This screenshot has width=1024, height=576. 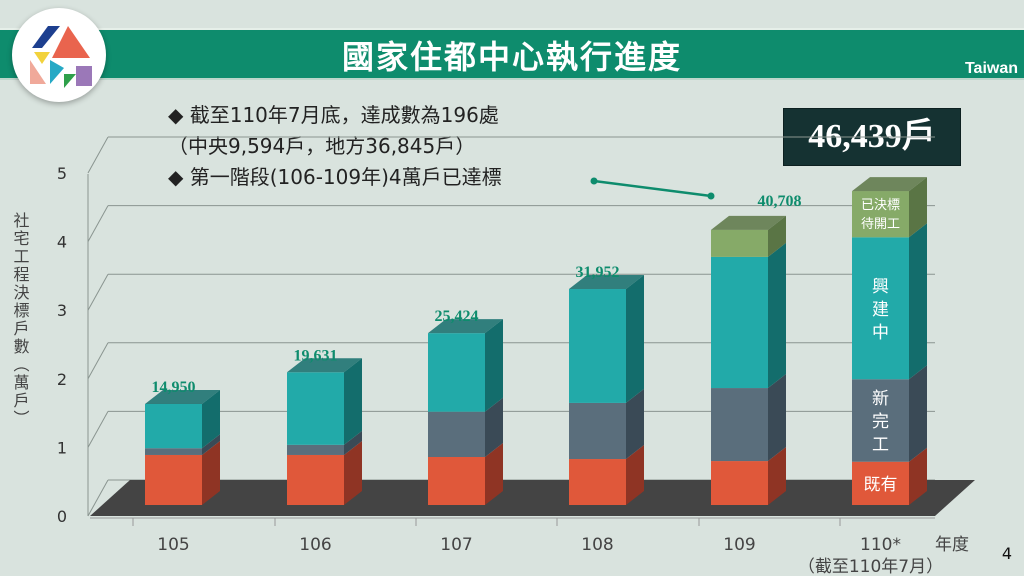 What do you see at coordinates (316, 355) in the screenshot?
I see `total-label: 19,631` at bounding box center [316, 355].